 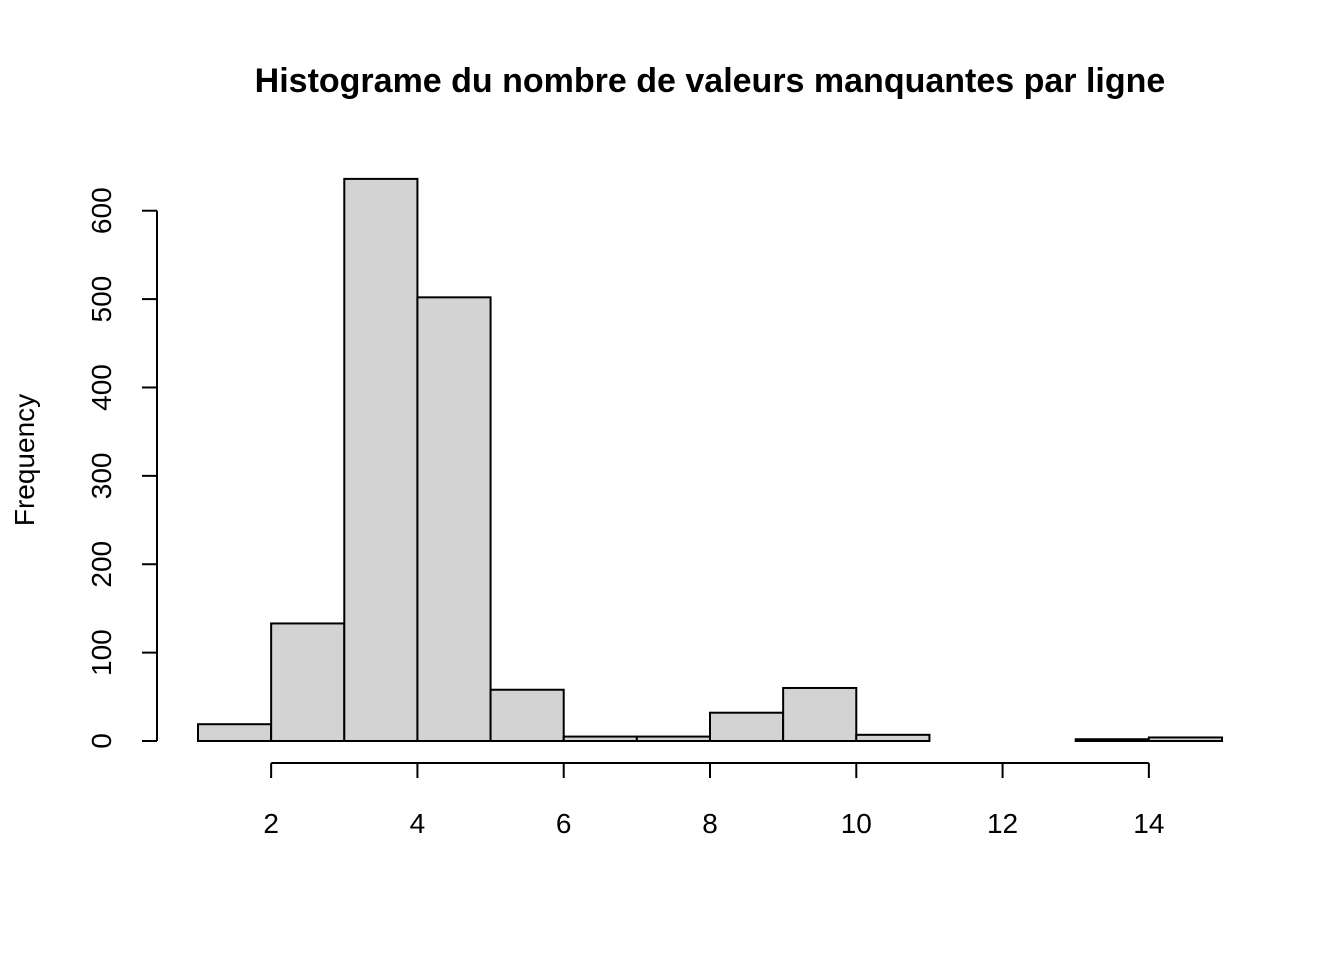 What do you see at coordinates (101, 741) in the screenshot?
I see `y-tick-label: 0` at bounding box center [101, 741].